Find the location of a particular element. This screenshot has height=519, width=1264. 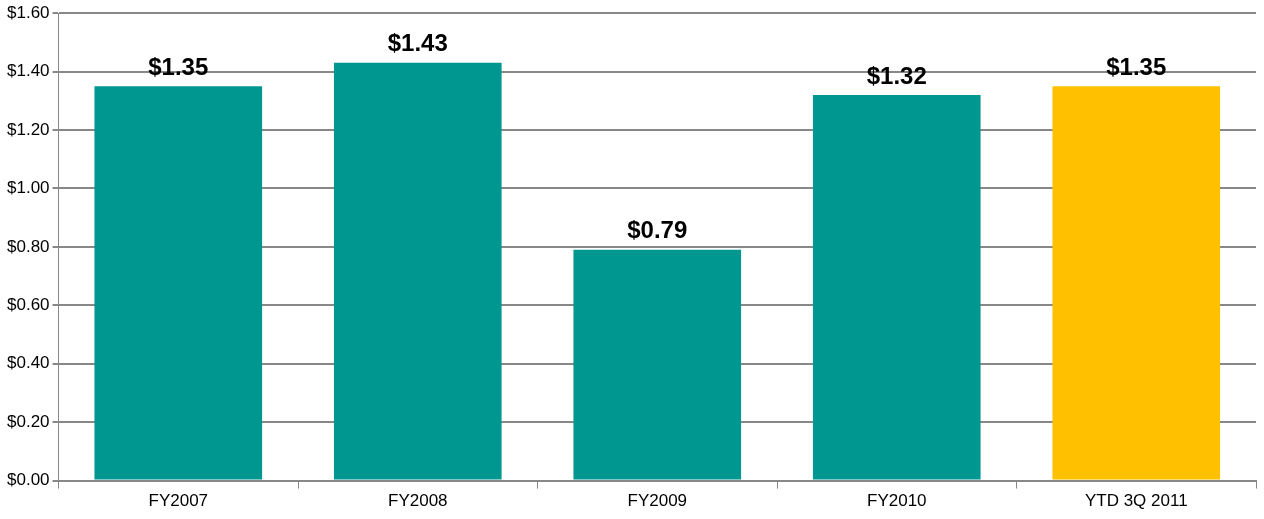

data-label: $0.79 is located at coordinates (657, 230).